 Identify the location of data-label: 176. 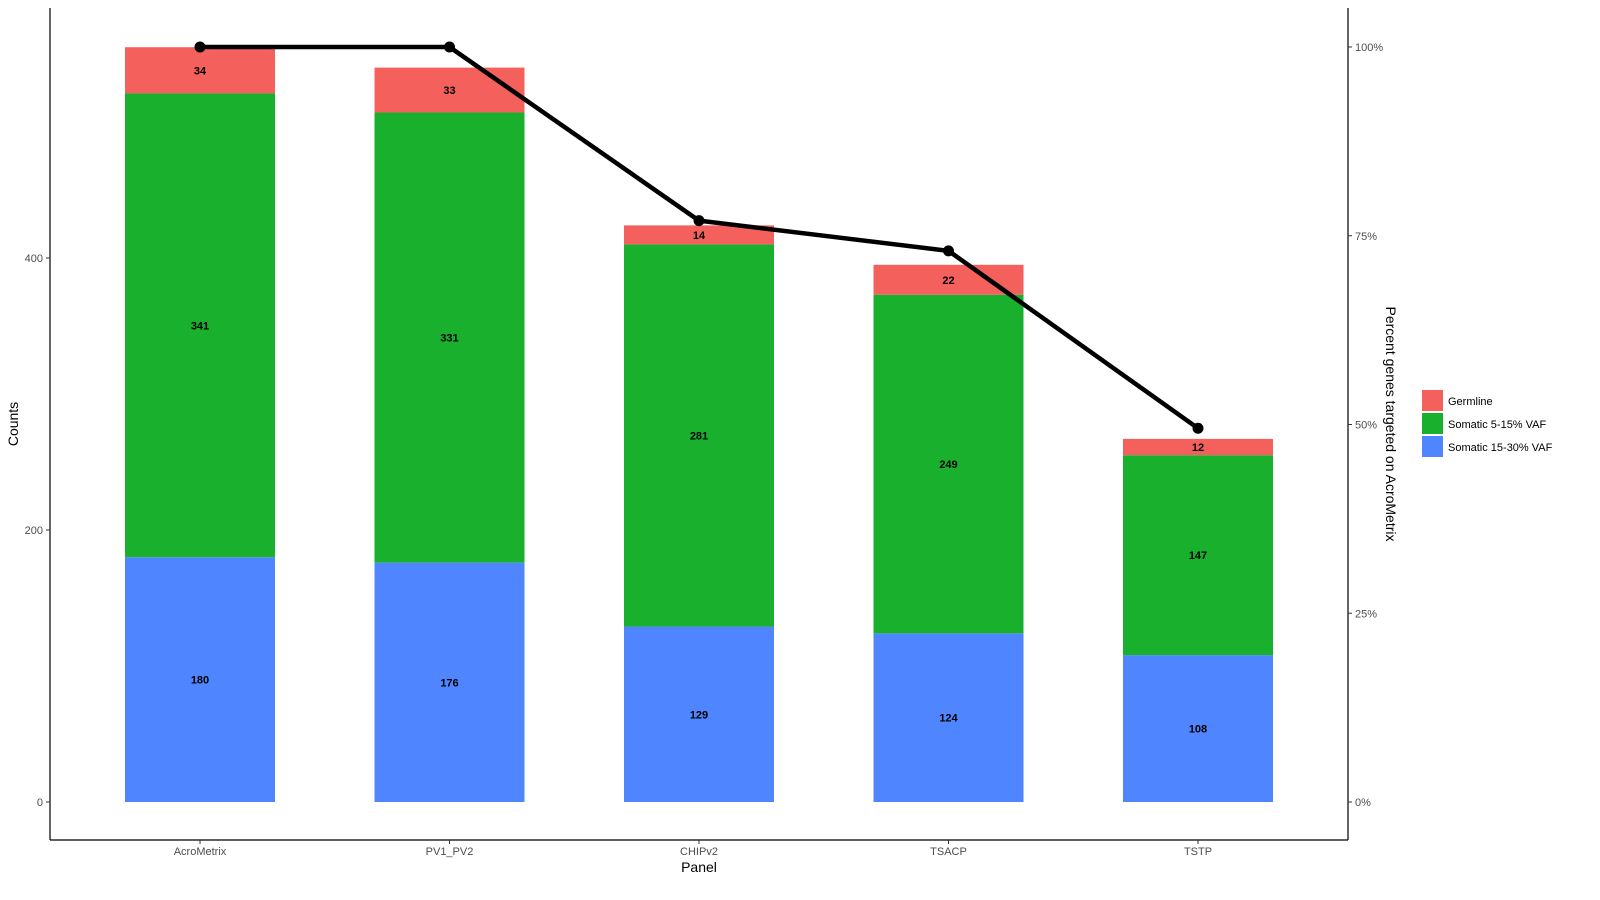
(449, 683).